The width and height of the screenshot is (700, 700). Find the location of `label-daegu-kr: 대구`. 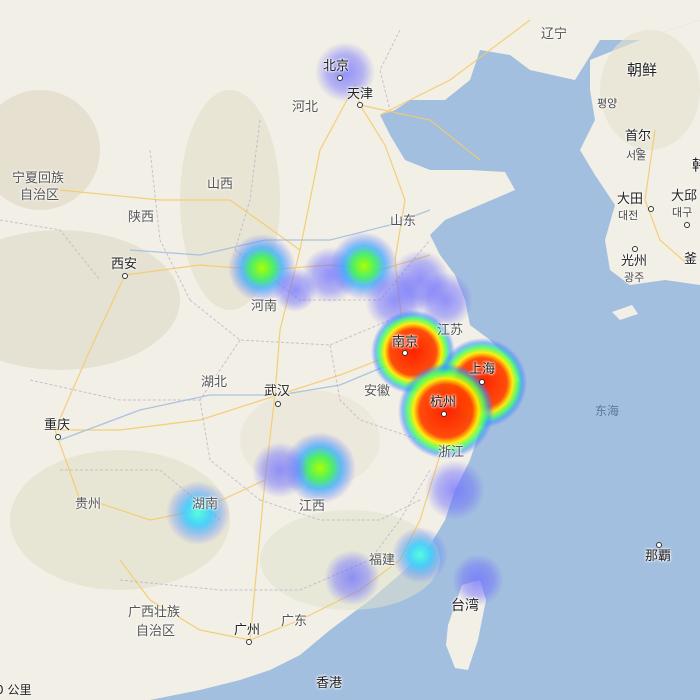

label-daegu-kr: 대구 is located at coordinates (682, 212).